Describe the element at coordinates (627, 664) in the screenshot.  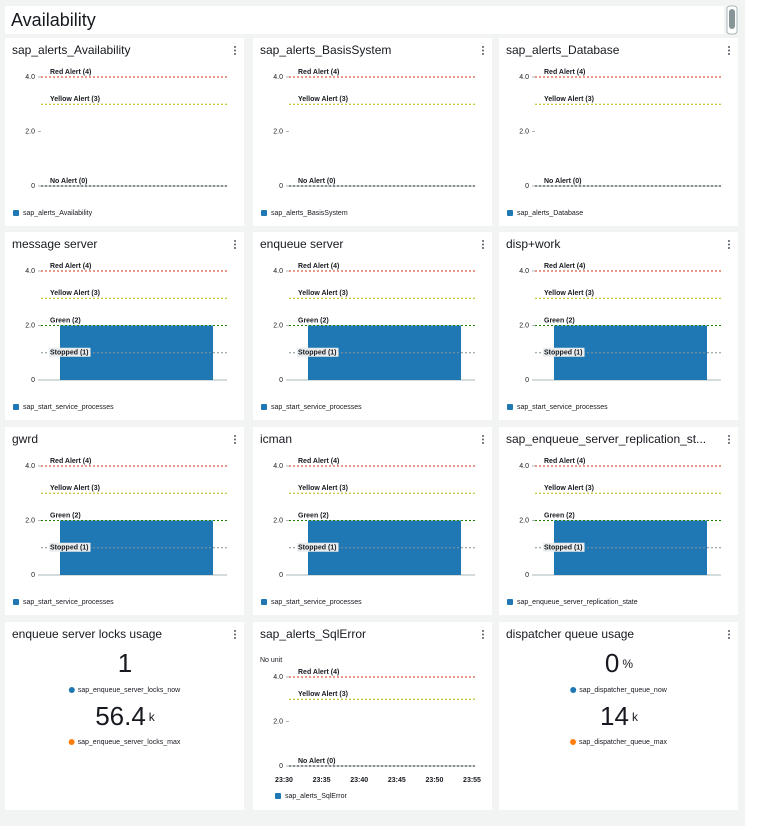
I see `metric-unit: %` at that location.